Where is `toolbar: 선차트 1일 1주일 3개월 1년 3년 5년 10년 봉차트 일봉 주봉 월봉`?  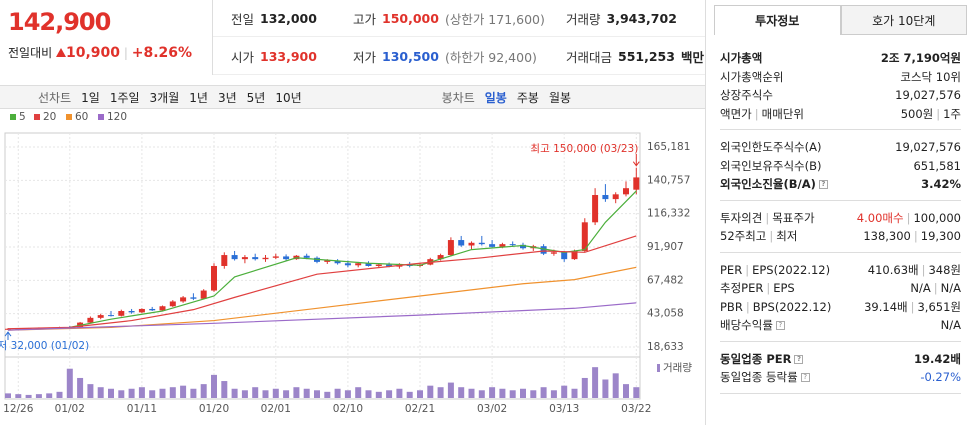 toolbar: 선차트 1일 1주일 3개월 1년 3년 5년 10년 봉차트 일봉 주봉 월봉 is located at coordinates (352, 97).